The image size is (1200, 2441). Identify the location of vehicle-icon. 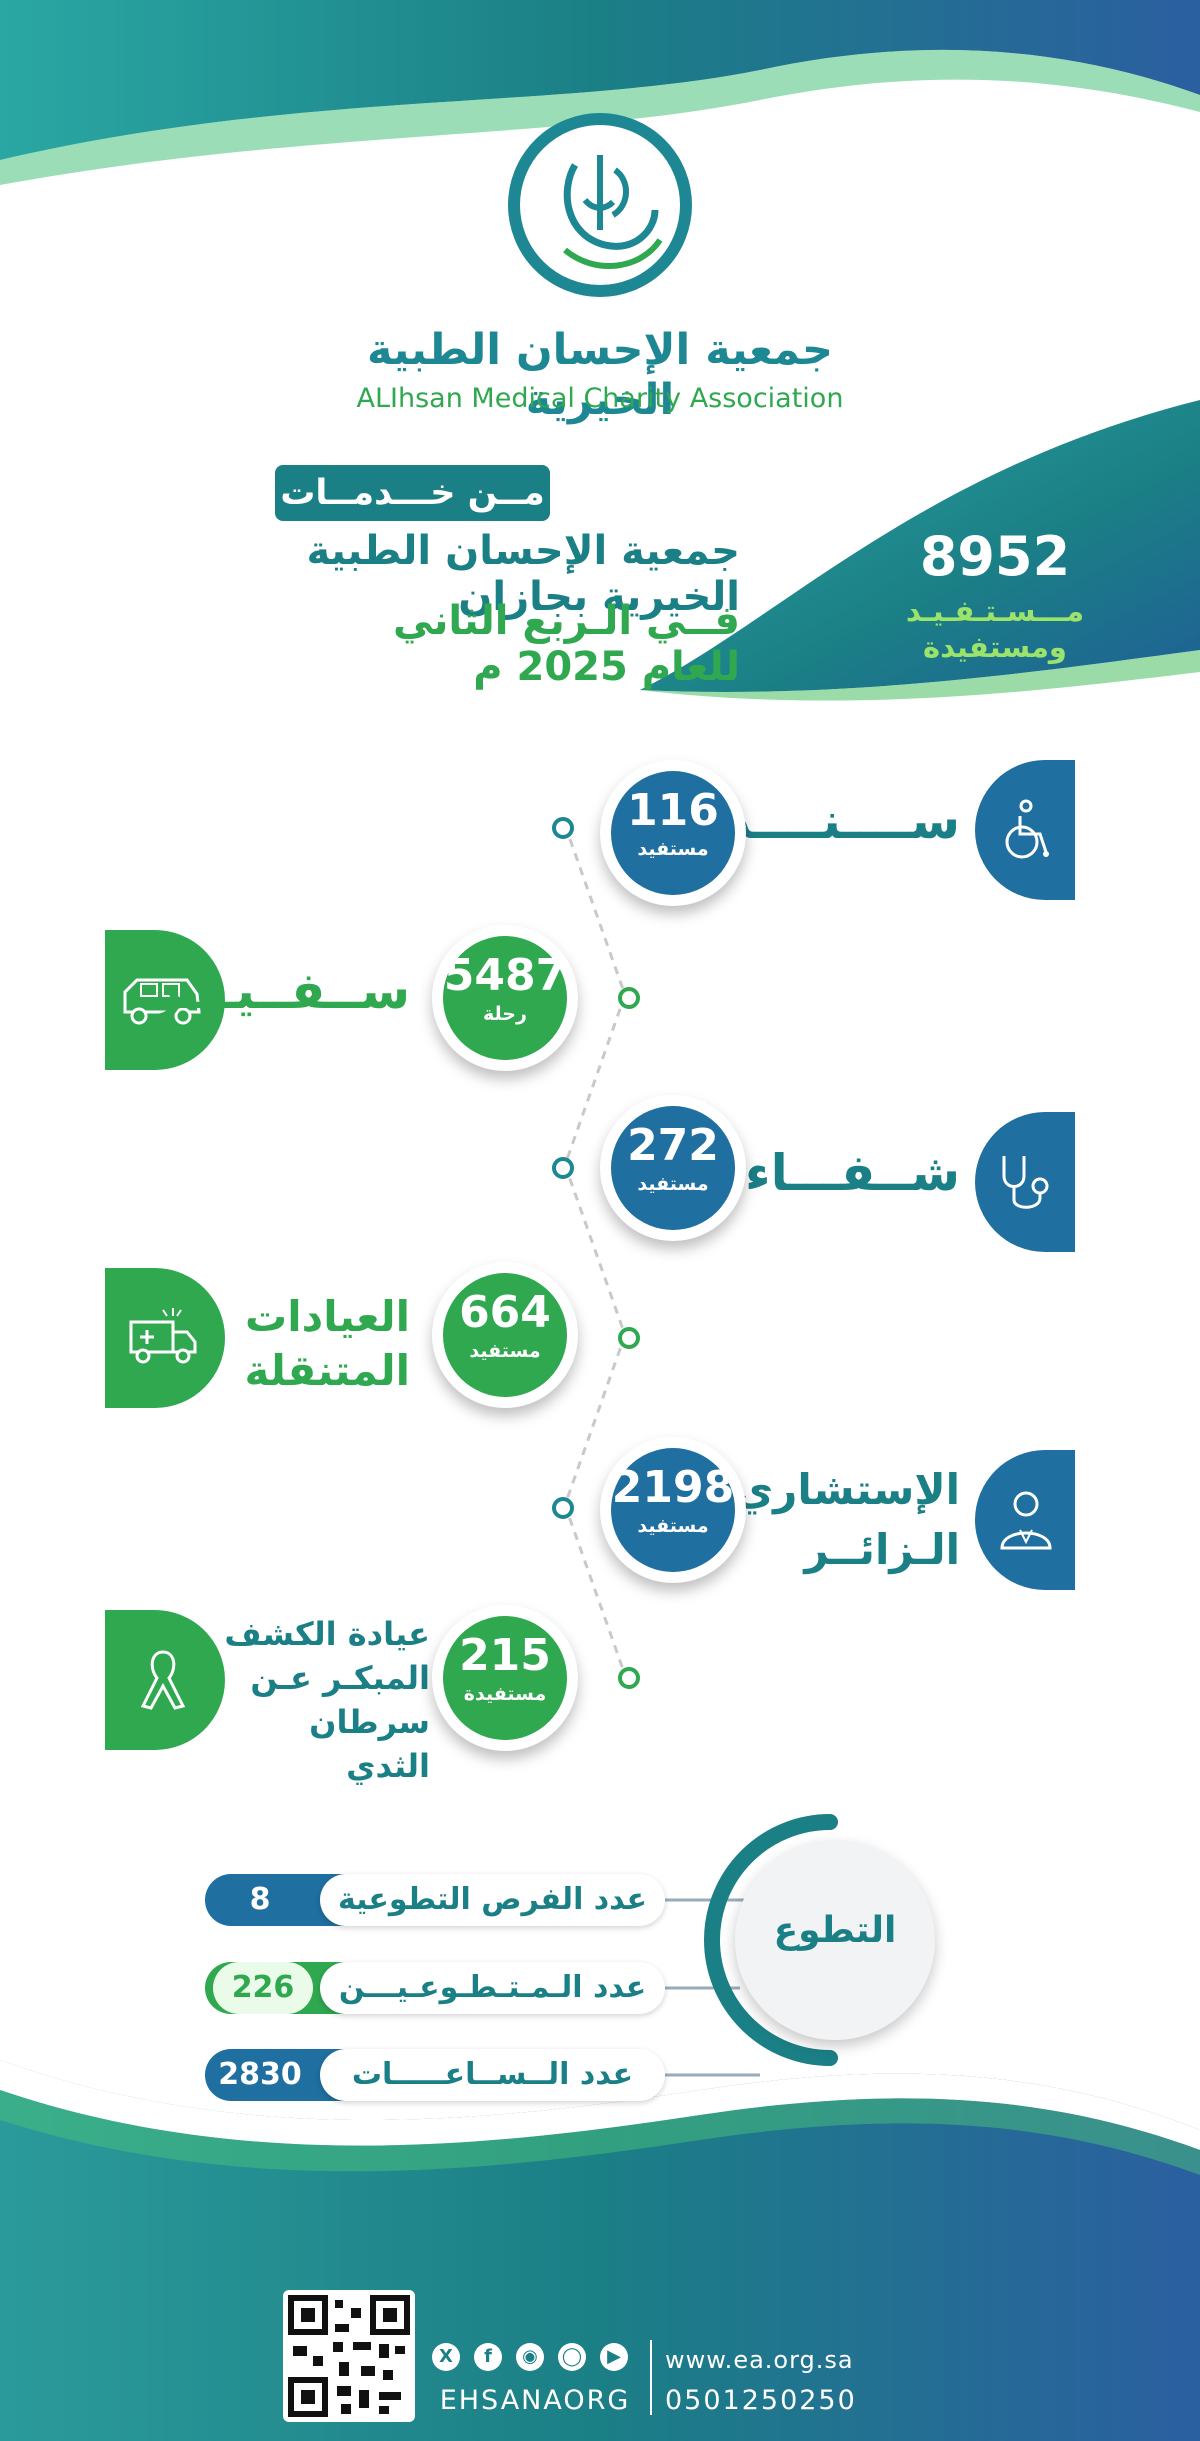
(162, 1001).